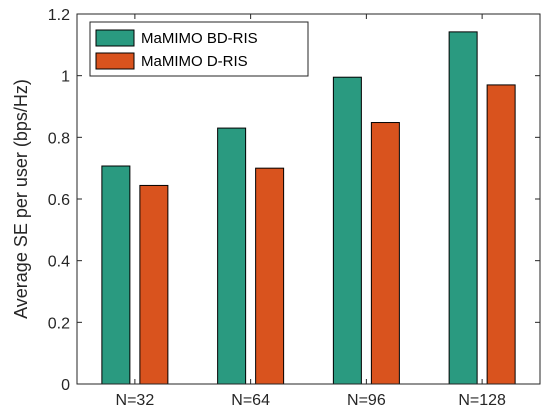 This screenshot has width=551, height=417. I want to click on bar-d-ris-n32, so click(154, 284).